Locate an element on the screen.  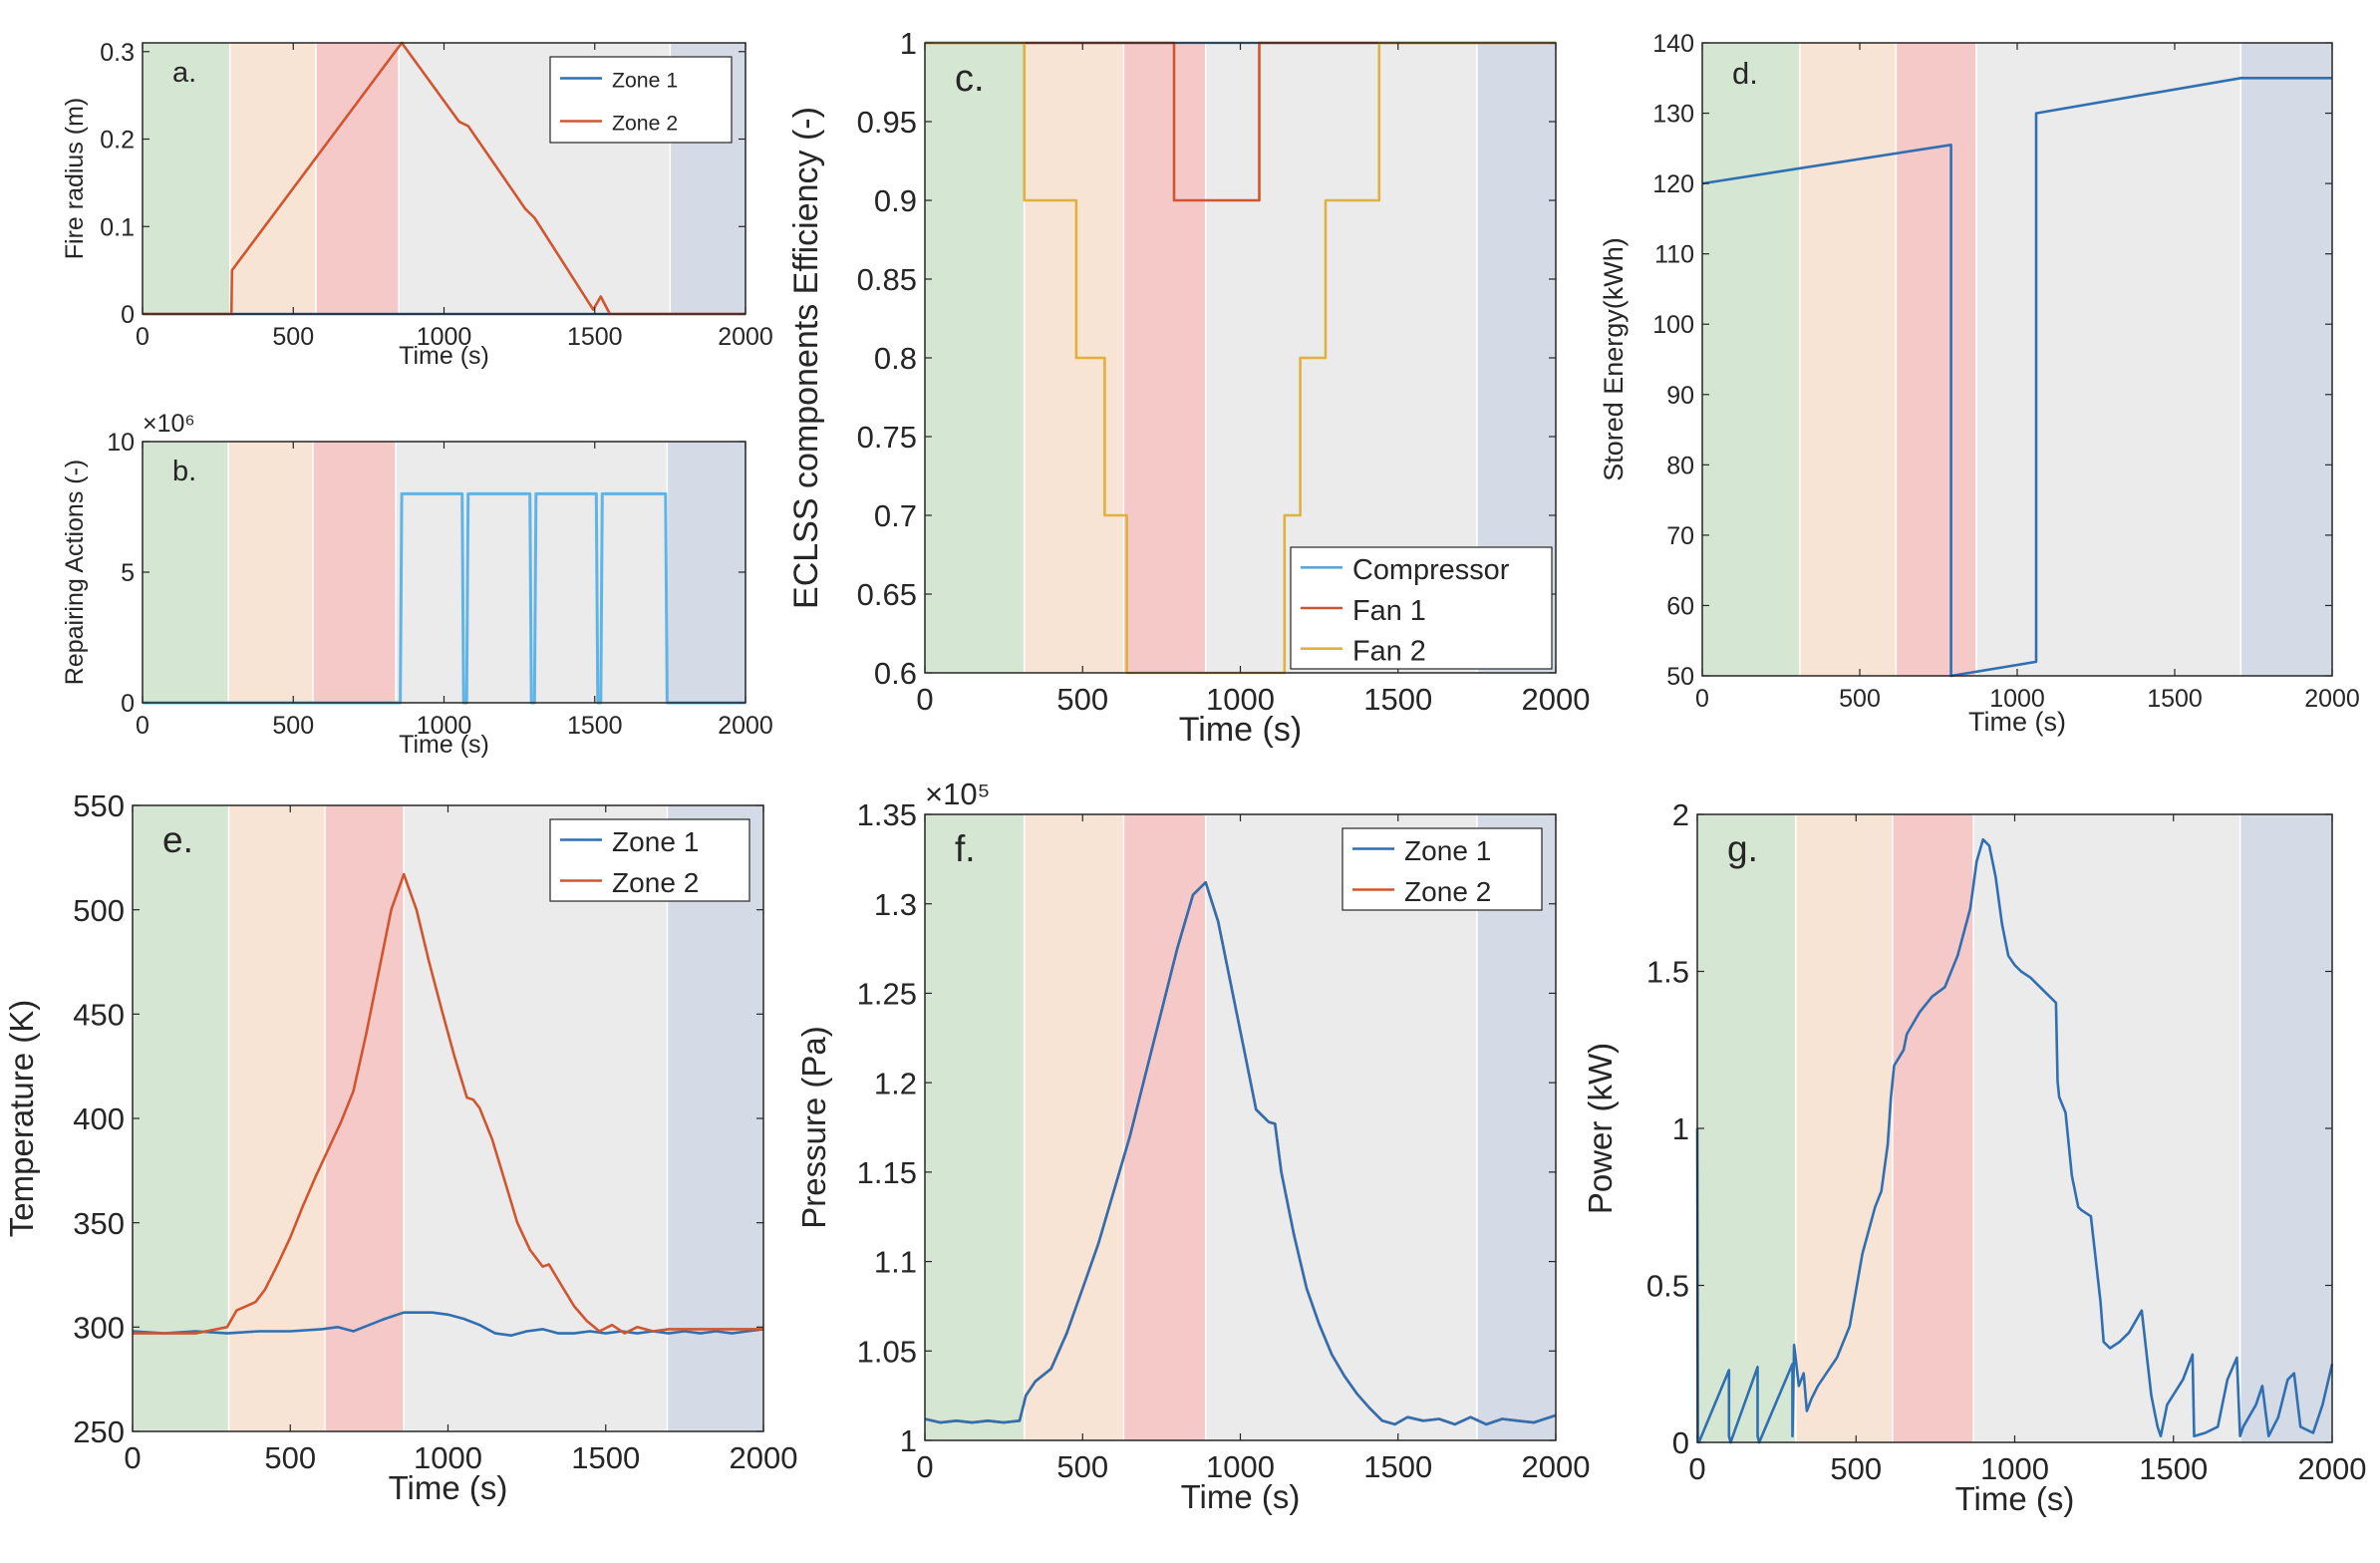
legend-label: Zone 2 is located at coordinates (1447, 891).